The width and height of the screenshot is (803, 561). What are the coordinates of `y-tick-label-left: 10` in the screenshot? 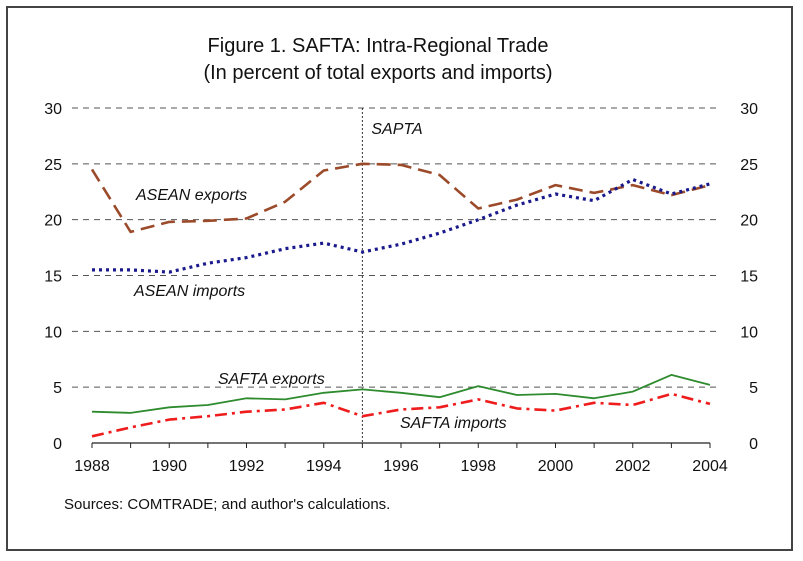 It's located at (53, 332).